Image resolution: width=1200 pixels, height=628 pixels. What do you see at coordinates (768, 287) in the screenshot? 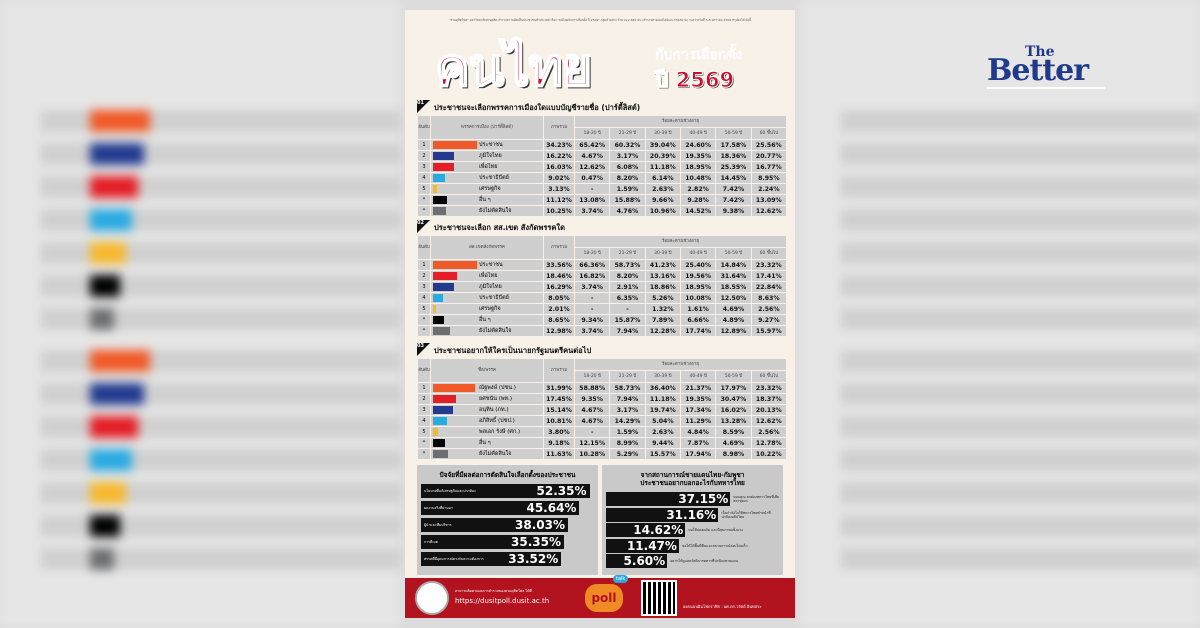
I see `age-value: 22.84%` at bounding box center [768, 287].